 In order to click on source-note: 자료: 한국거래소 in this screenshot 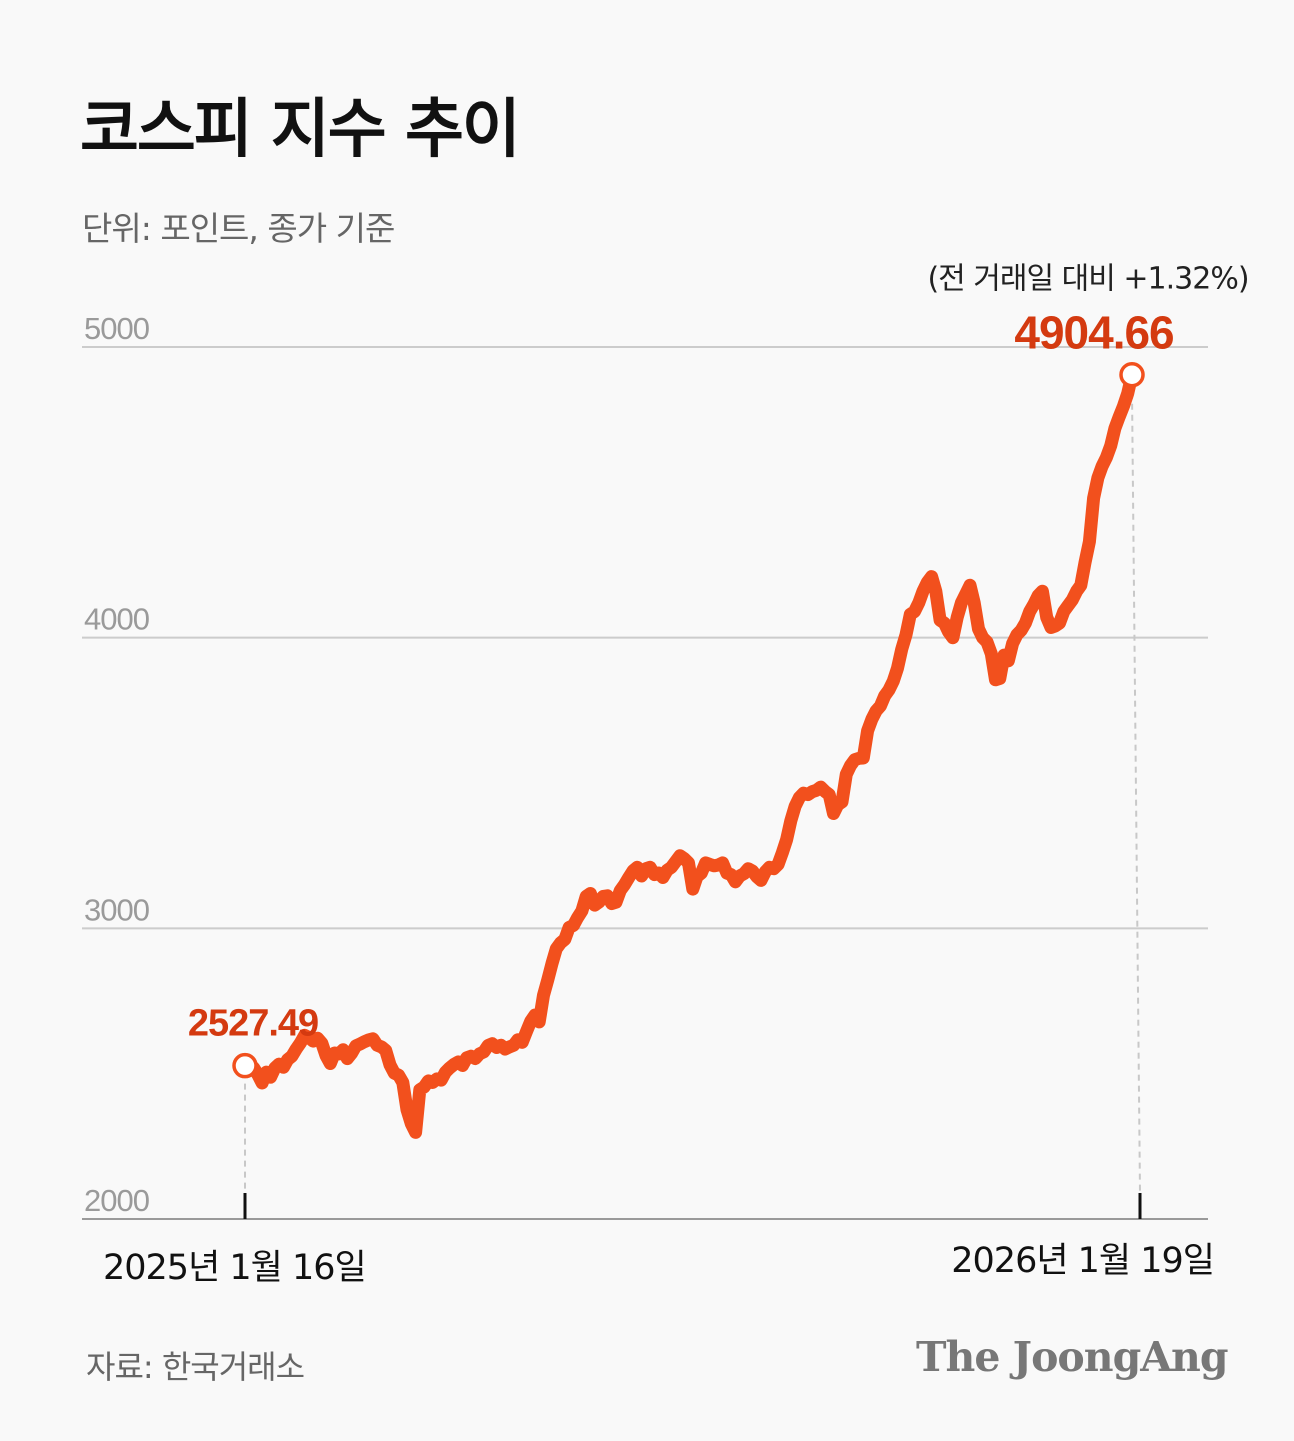, I will do `click(195, 1367)`.